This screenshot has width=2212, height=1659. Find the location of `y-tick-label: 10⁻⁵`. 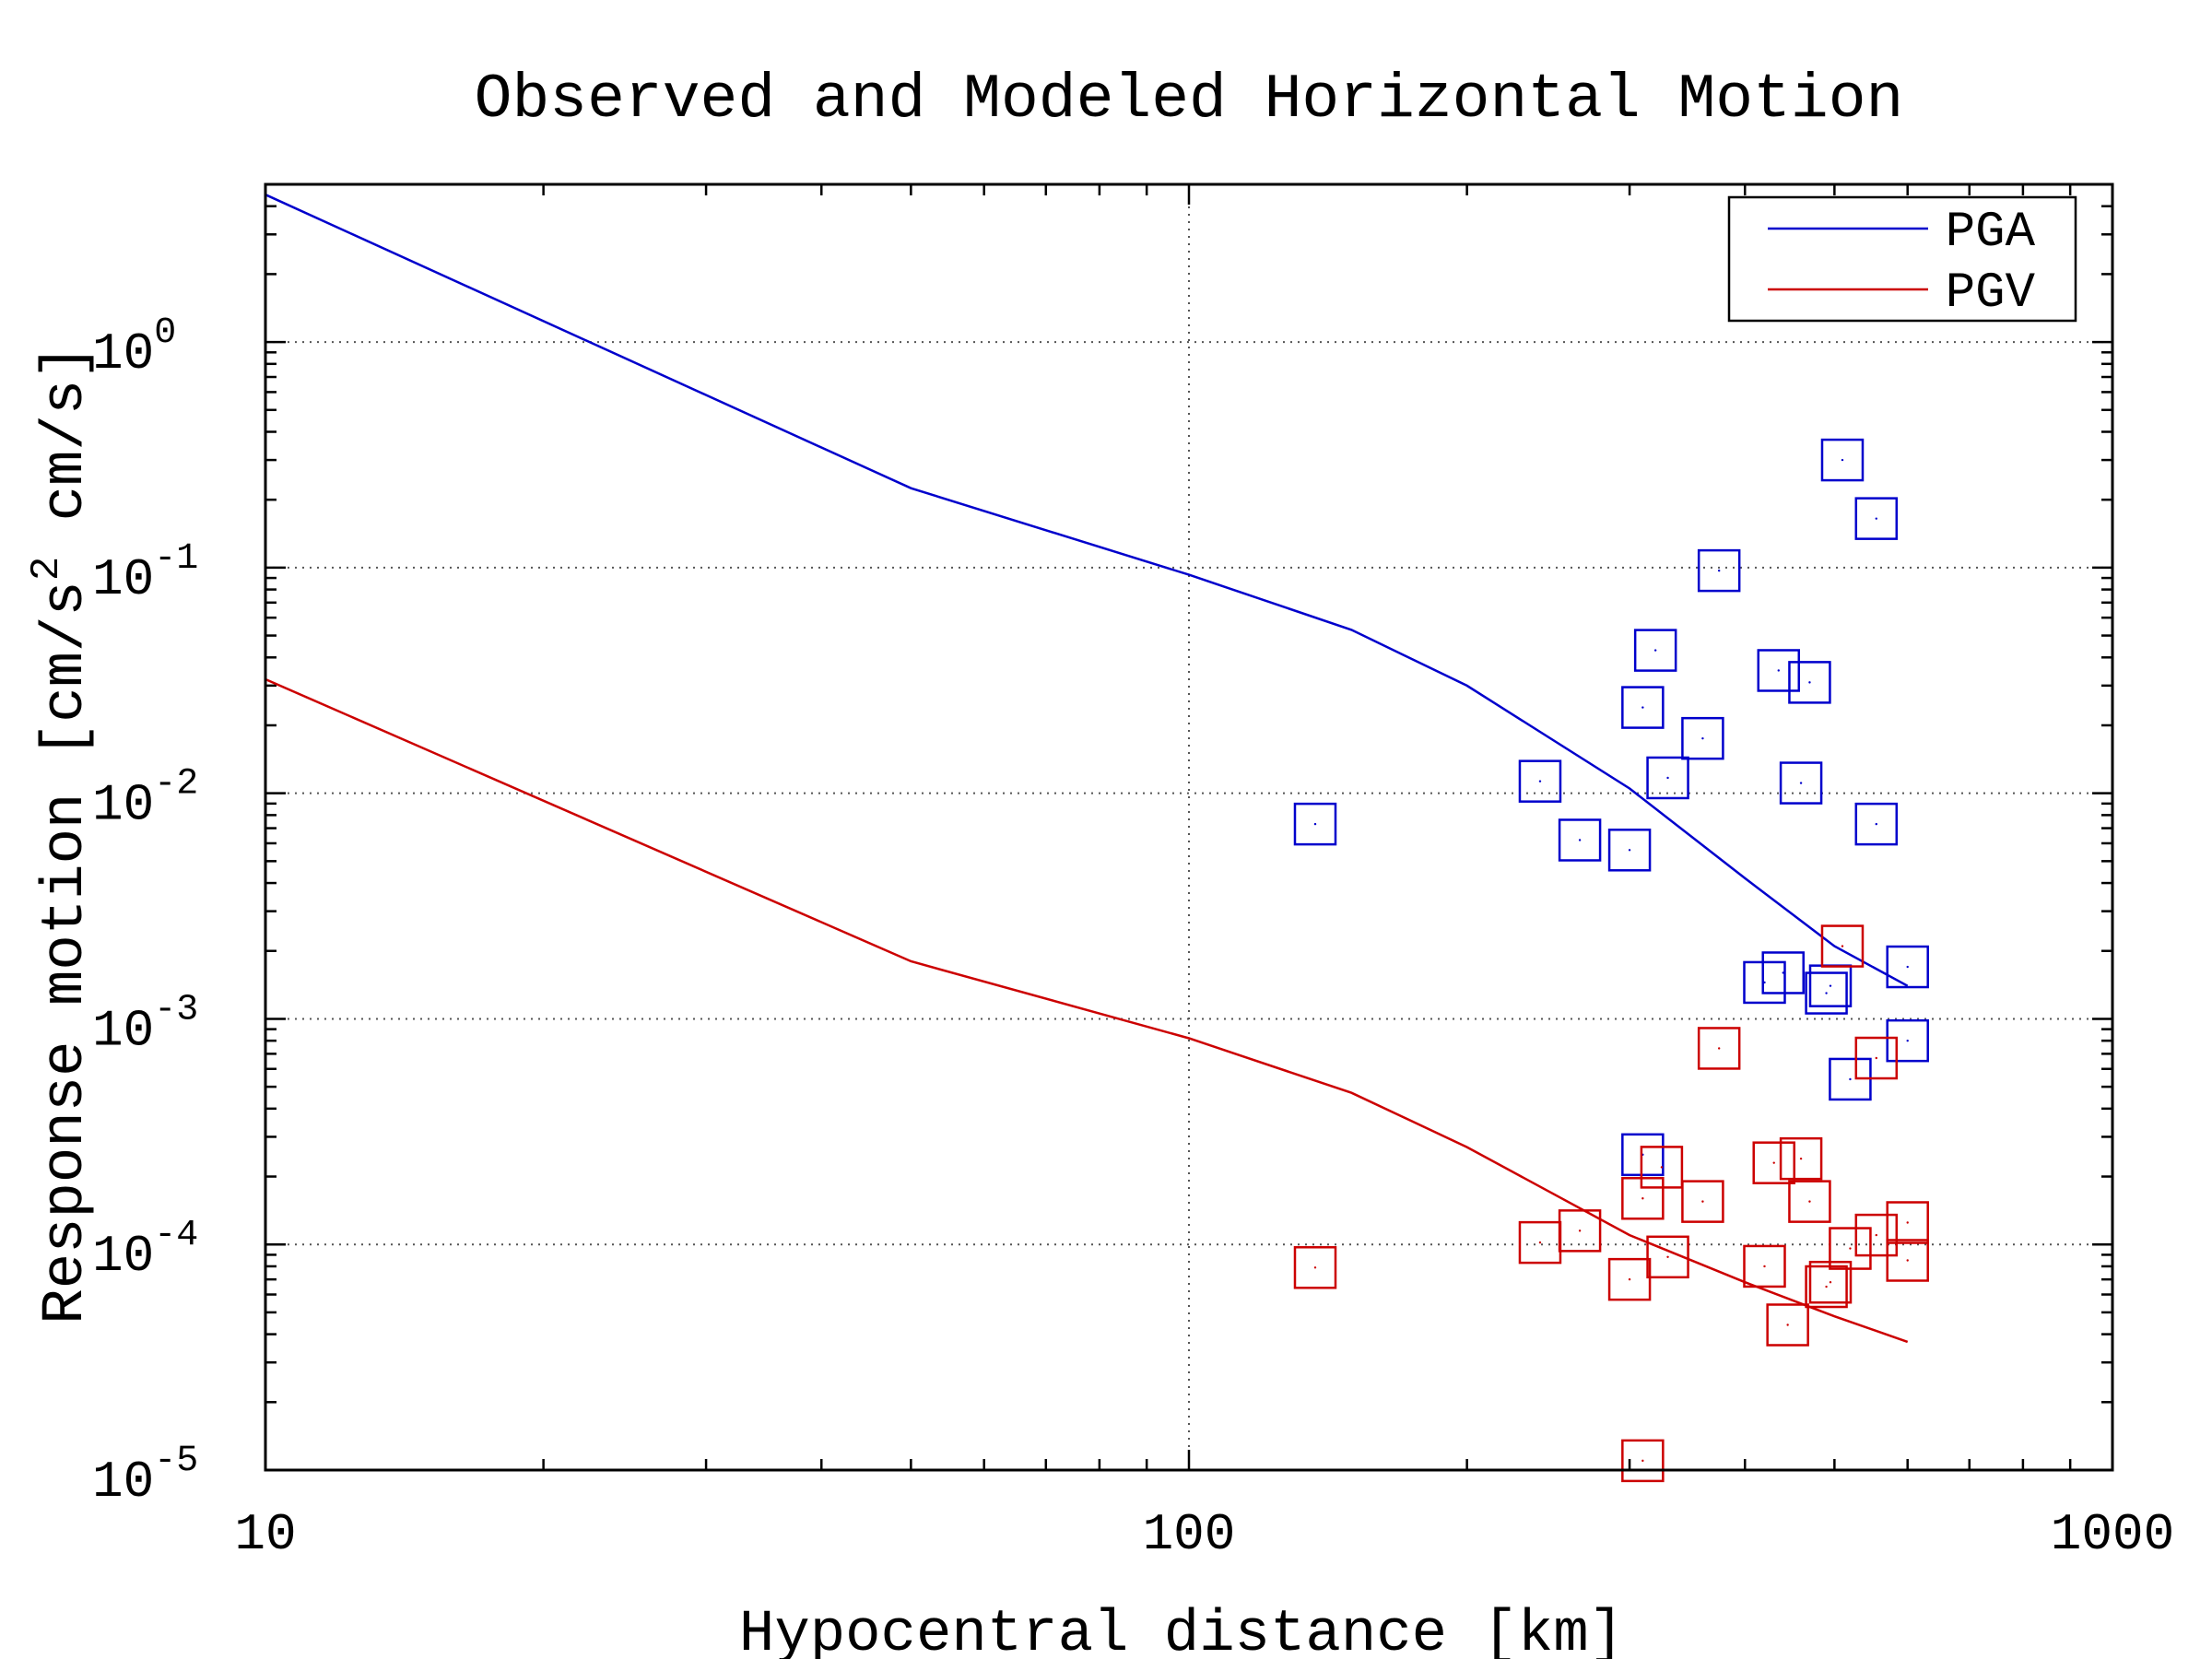

y-tick-label: 10⁻⁵ is located at coordinates (145, 1476).